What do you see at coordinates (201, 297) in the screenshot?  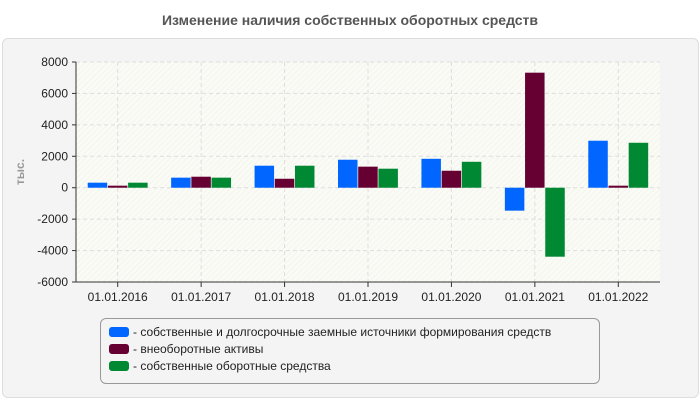 I see `x-tick-label: 01.01.2017` at bounding box center [201, 297].